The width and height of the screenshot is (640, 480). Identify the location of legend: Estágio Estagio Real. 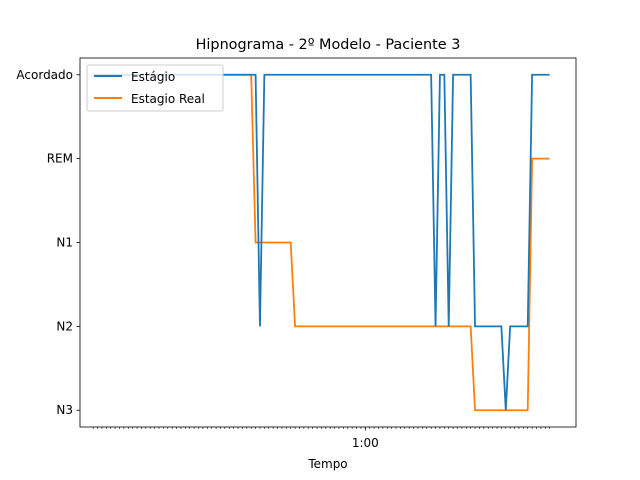
(155, 88).